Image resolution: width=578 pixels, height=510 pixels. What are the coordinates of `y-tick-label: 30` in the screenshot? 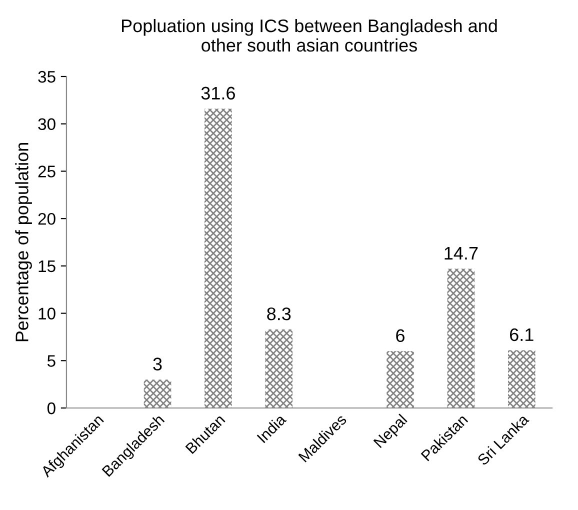 It's located at (47, 124).